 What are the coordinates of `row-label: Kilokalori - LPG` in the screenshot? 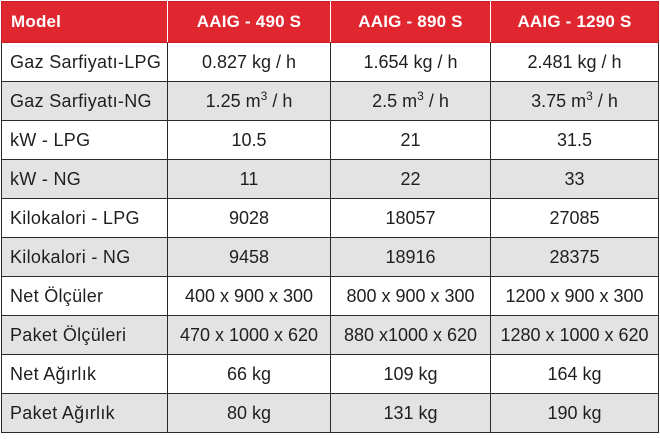 It's located at (84, 218).